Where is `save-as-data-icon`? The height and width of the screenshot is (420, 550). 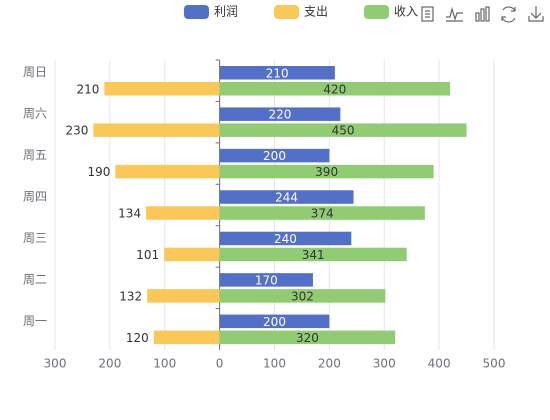
save-as-data-icon is located at coordinates (427, 14).